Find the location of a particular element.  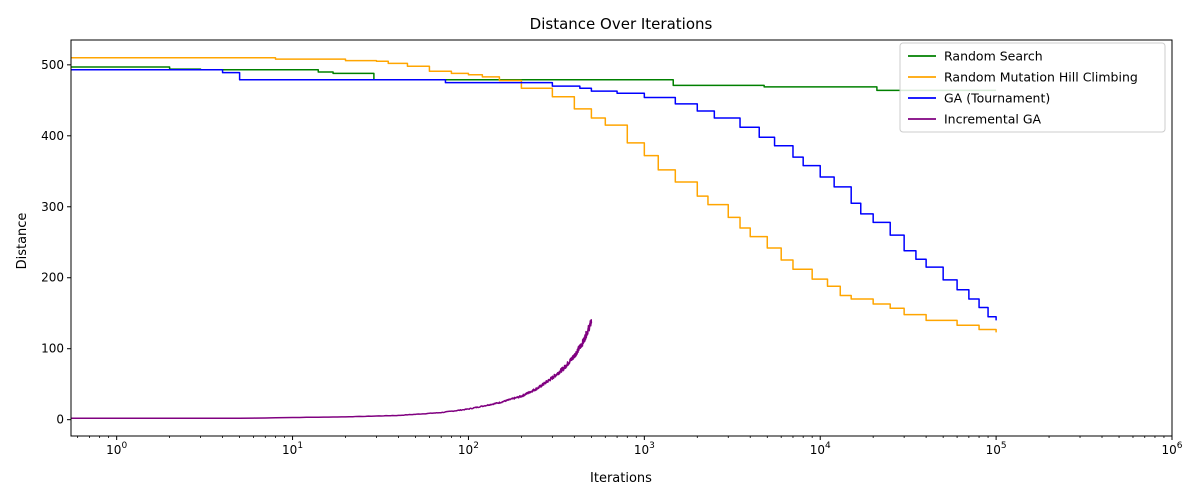

y-axis-label: Distance is located at coordinates (22, 241).